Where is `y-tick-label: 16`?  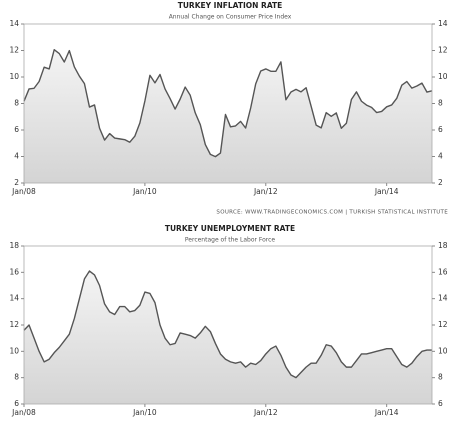
y-tick-label: 16 is located at coordinates (14, 271).